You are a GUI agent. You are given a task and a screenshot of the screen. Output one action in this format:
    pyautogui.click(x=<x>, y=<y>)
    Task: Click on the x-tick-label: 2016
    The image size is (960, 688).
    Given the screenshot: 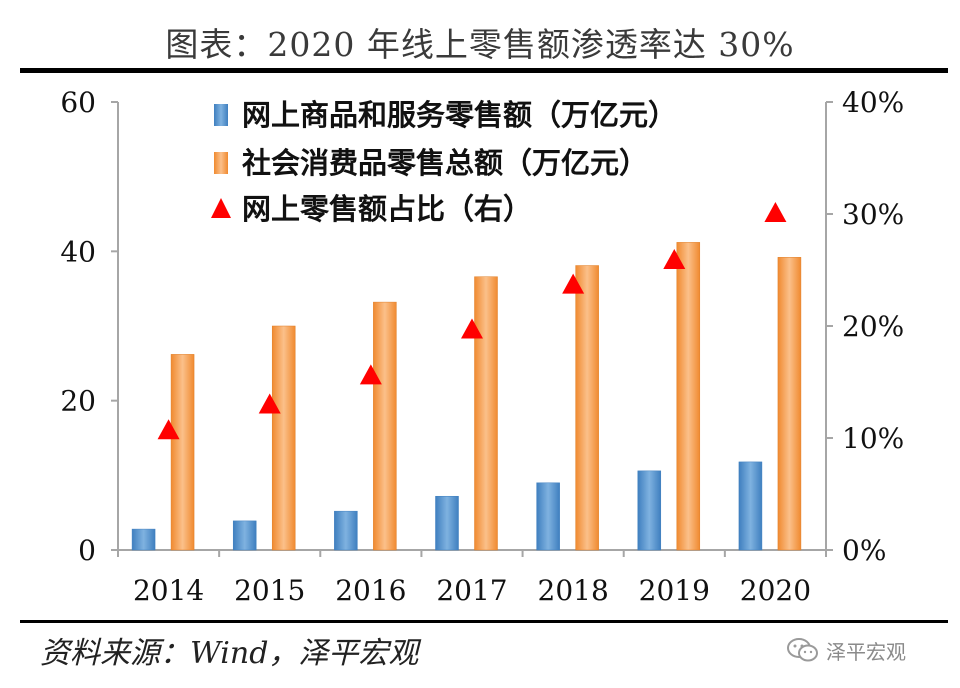 What is the action you would take?
    pyautogui.click(x=370, y=590)
    